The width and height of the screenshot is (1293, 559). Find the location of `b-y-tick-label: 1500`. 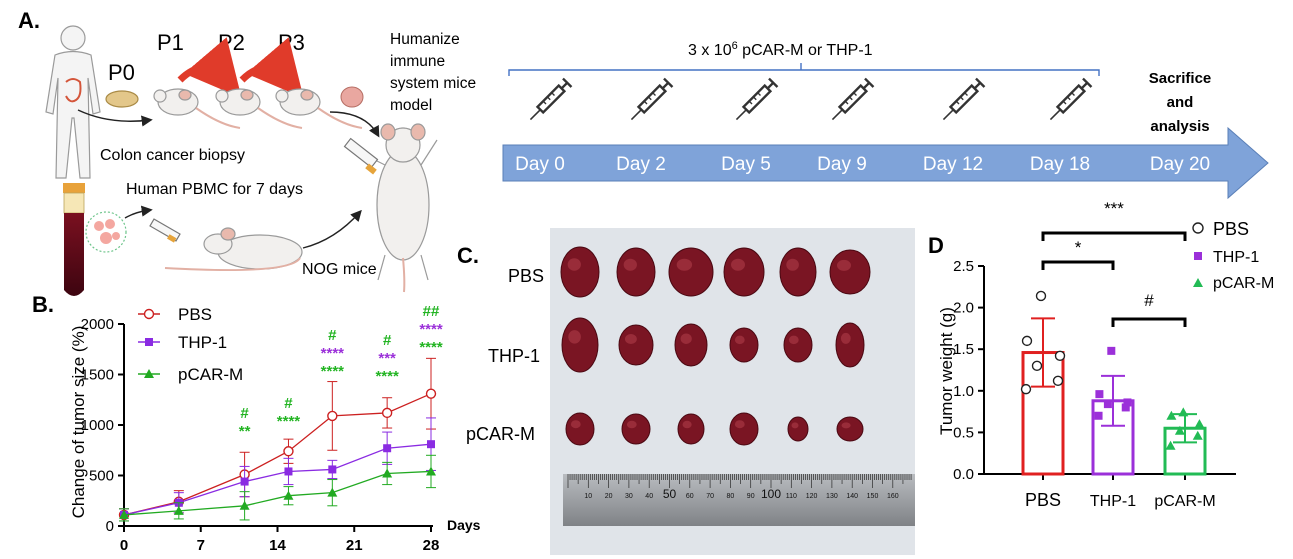

b-y-tick-label: 1500 is located at coordinates (97, 375).